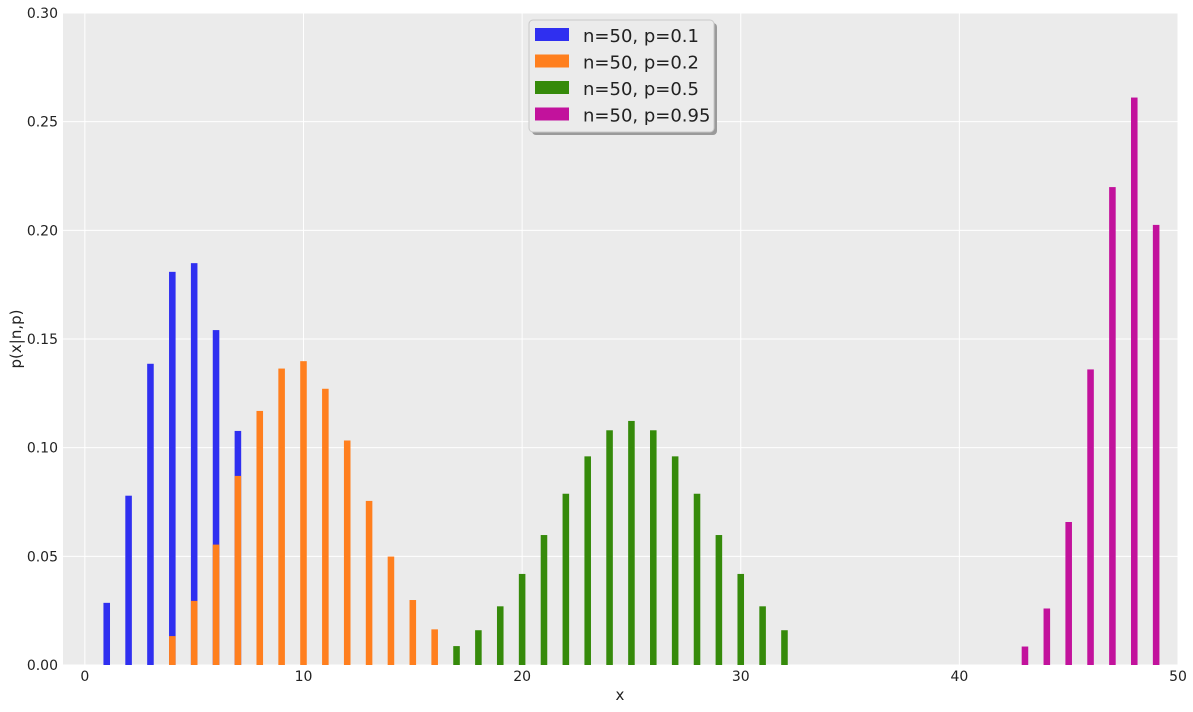 The height and width of the screenshot is (712, 1193). I want to click on legend-label: n=50, p=0.1, so click(641, 36).